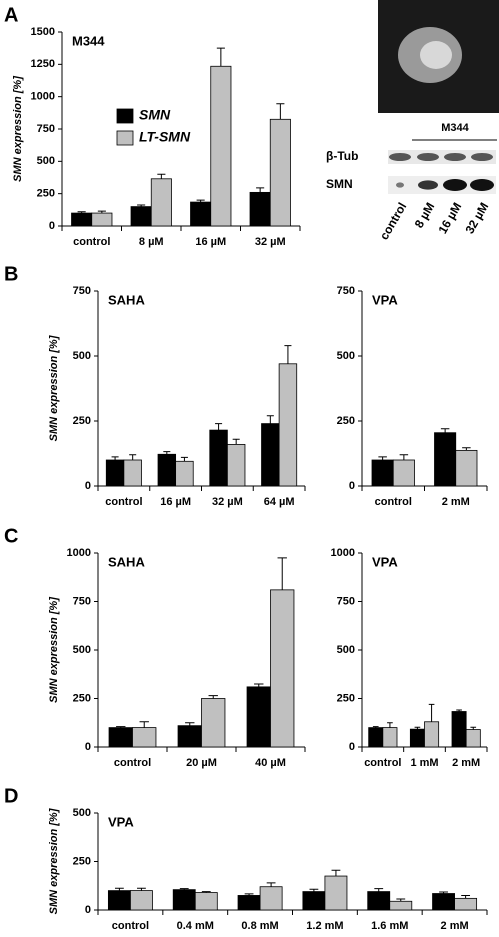 The height and width of the screenshot is (937, 499). I want to click on blot-lane-label: 16 µM, so click(449, 218).